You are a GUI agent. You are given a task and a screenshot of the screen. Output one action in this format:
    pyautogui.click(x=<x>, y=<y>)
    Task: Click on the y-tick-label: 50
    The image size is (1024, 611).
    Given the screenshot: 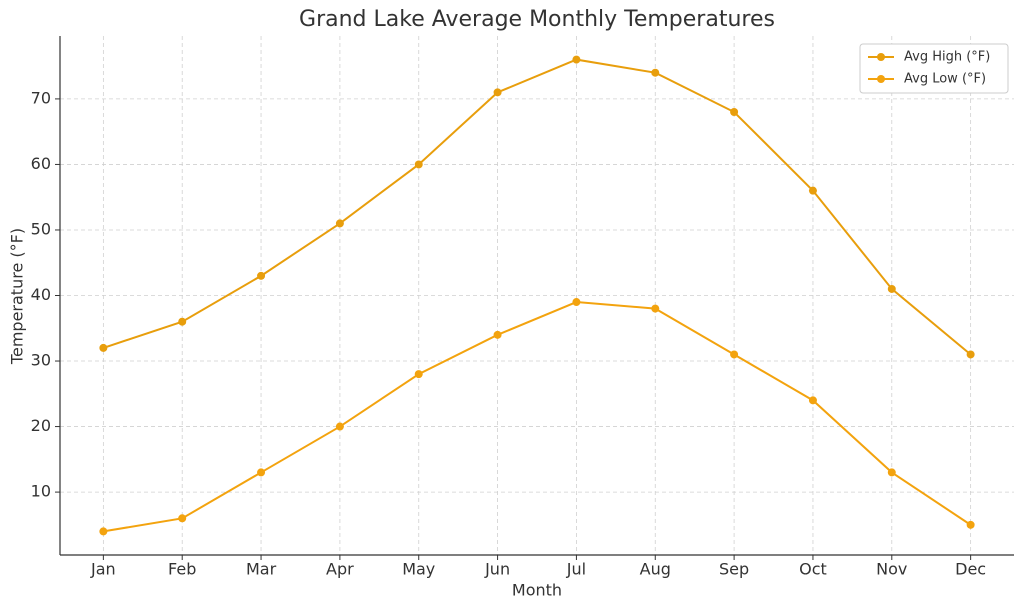 What is the action you would take?
    pyautogui.click(x=41, y=228)
    